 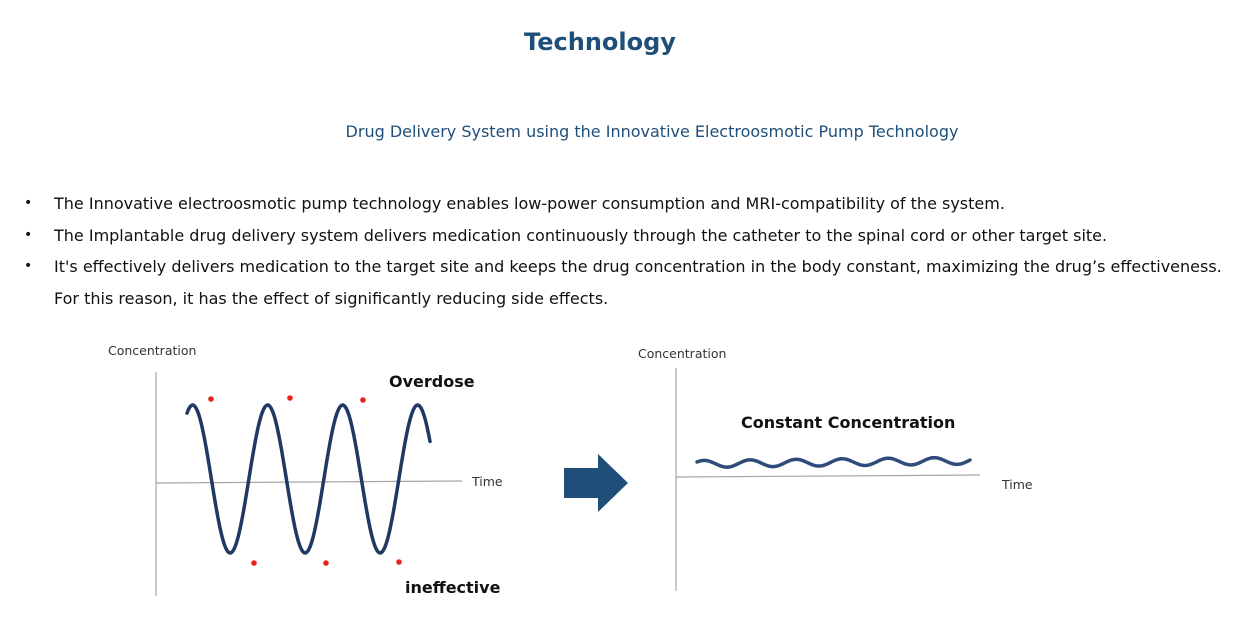 I want to click on constant-concentration-label: Constant Concentration, so click(x=848, y=422).